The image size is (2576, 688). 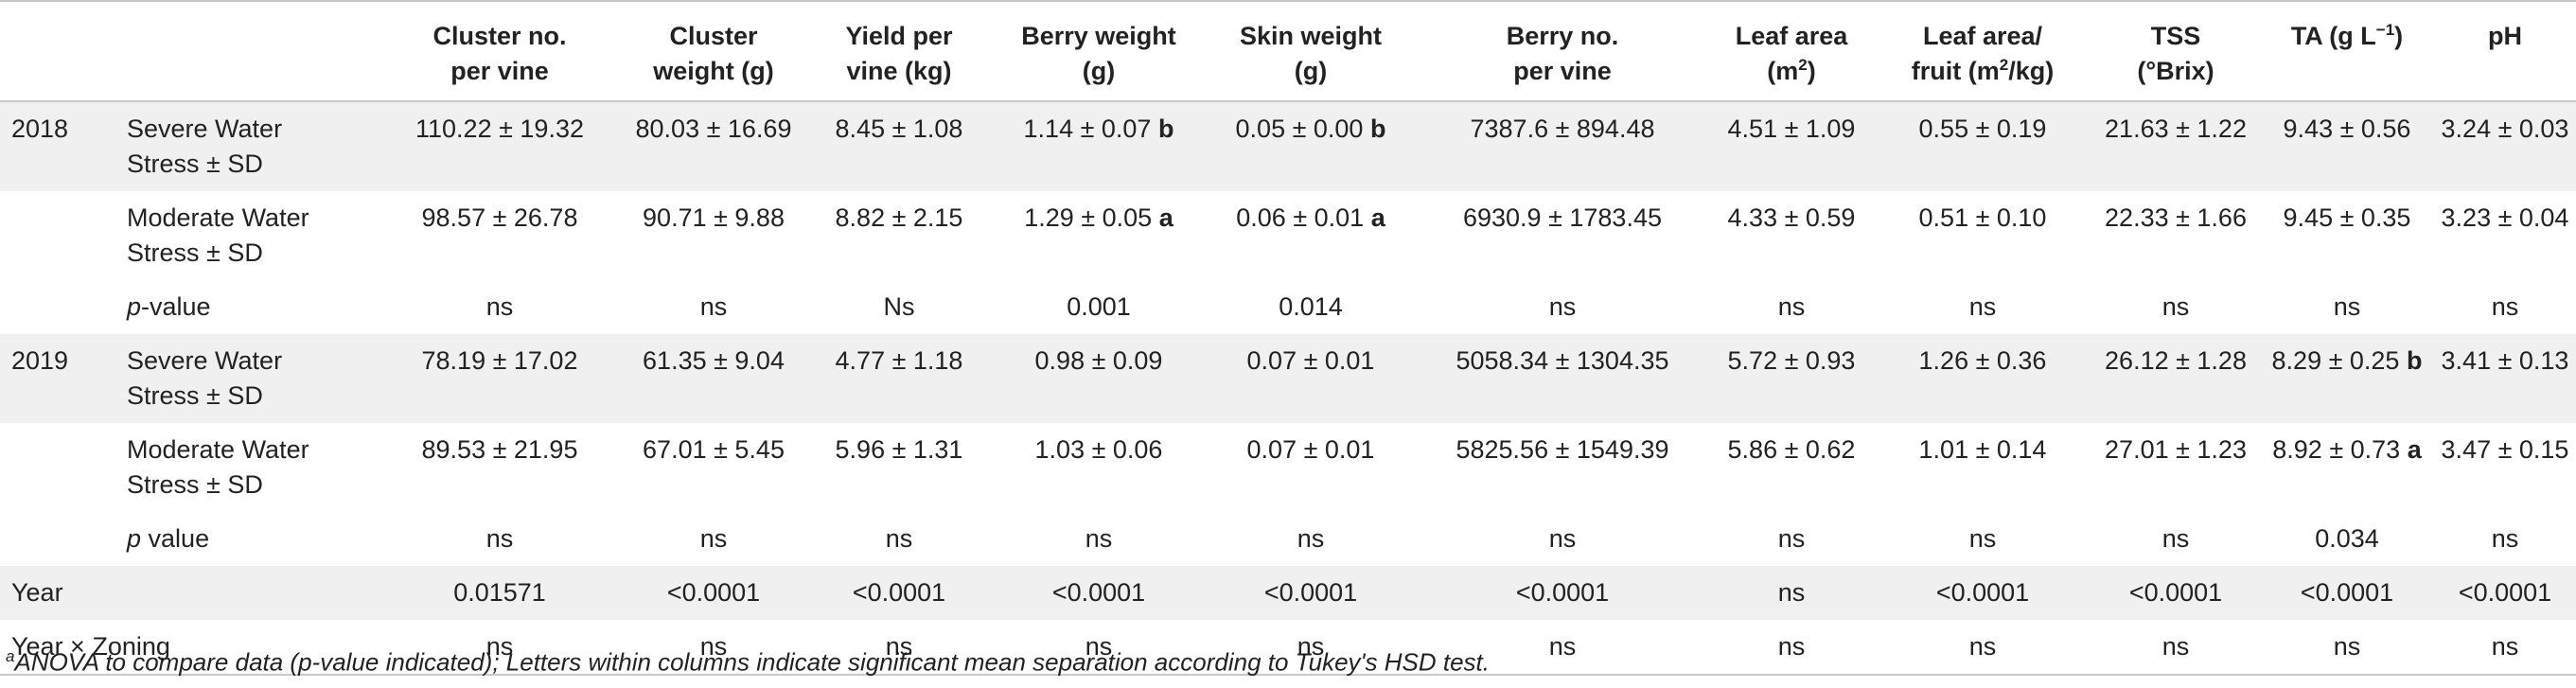 I want to click on year-cell: 2019, so click(x=61, y=378).